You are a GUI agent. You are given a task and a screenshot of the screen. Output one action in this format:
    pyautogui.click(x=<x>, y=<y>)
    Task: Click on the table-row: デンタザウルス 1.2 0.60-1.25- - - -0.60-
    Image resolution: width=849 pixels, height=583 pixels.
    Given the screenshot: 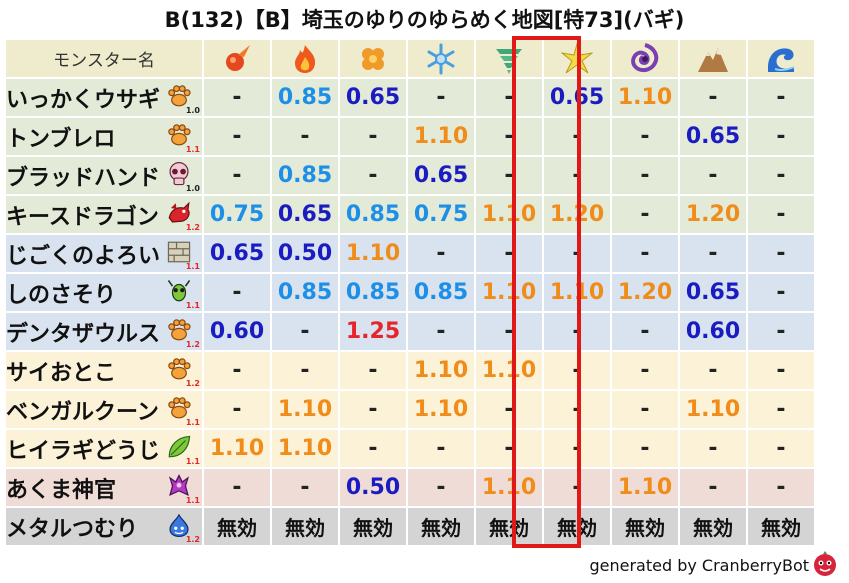 What is the action you would take?
    pyautogui.click(x=410, y=331)
    